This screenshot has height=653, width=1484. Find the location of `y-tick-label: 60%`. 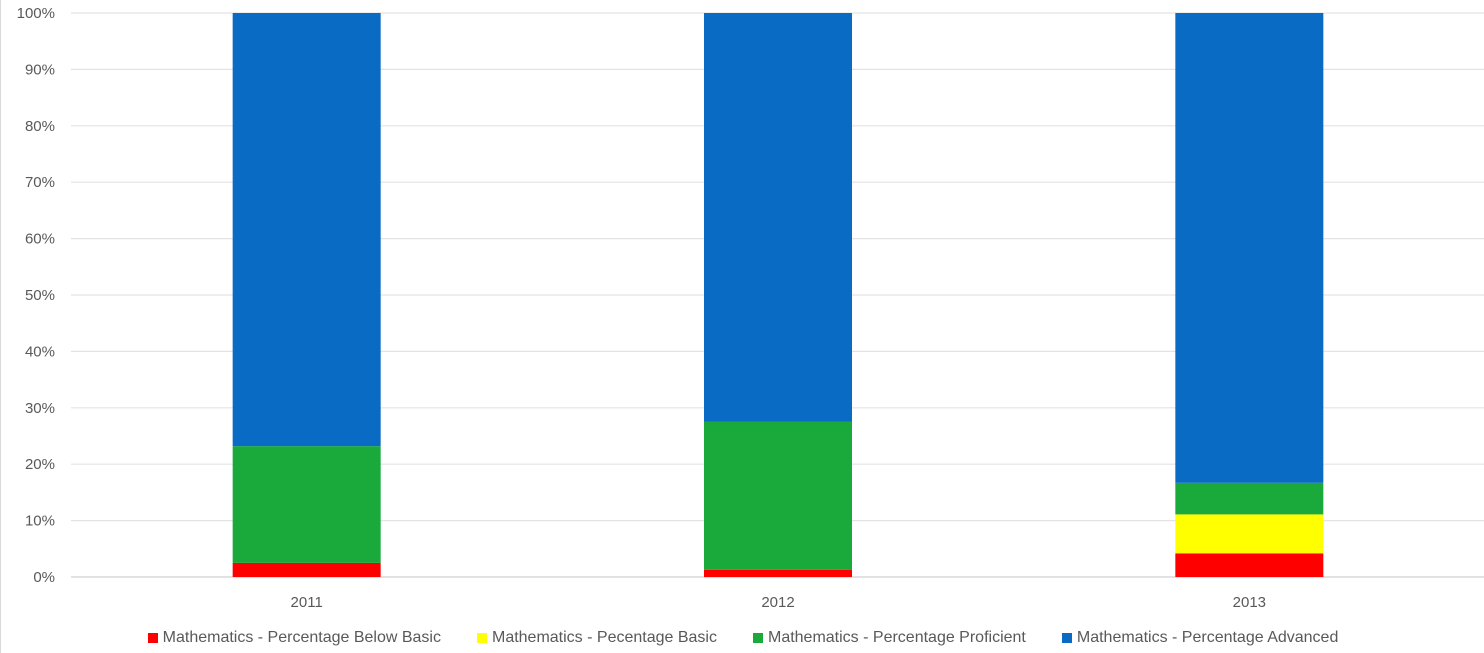

y-tick-label: 60% is located at coordinates (40, 239).